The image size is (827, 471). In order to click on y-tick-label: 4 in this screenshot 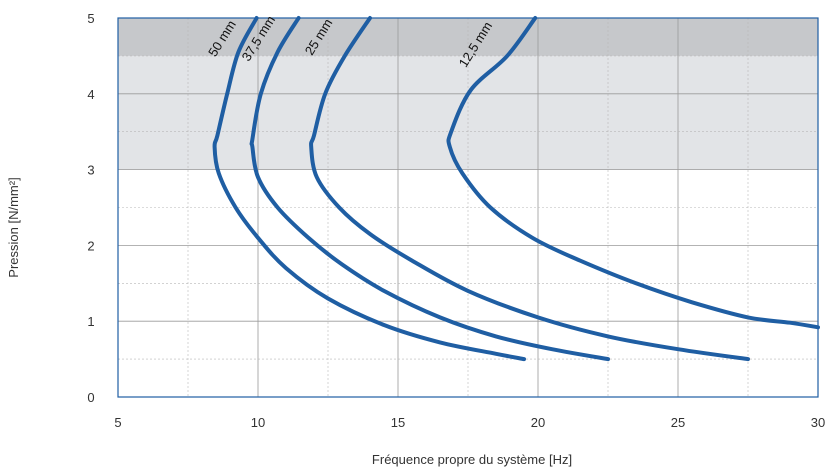, I will do `click(90, 94)`.